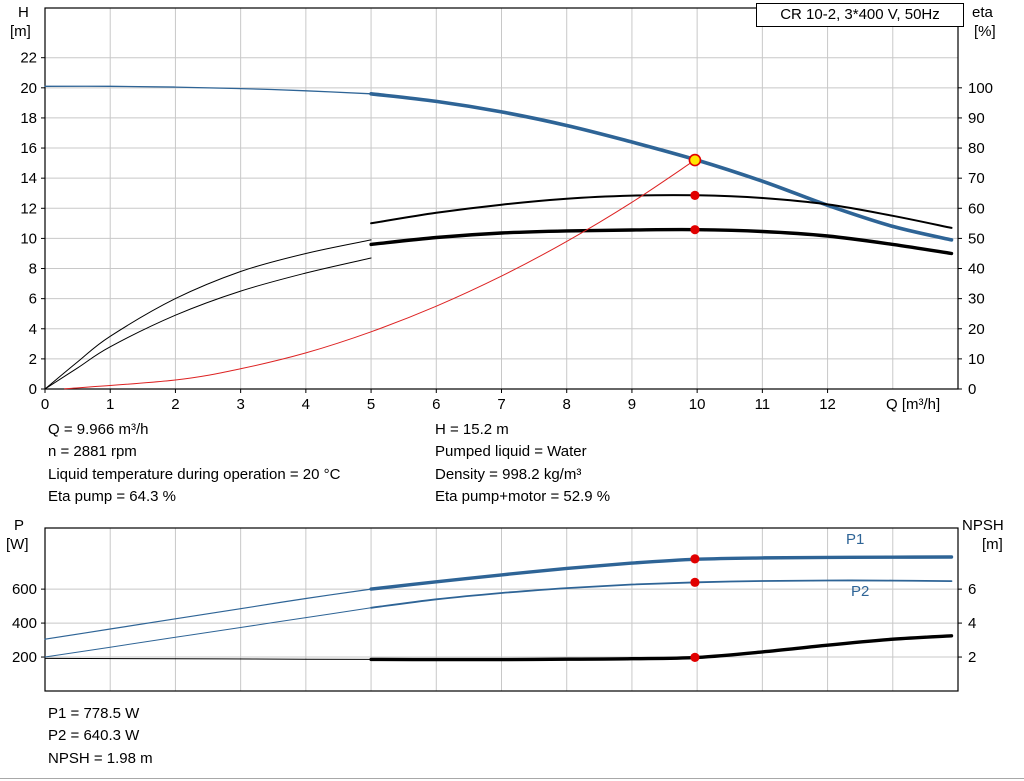  Describe the element at coordinates (763, 404) in the screenshot. I see `x-tick-label: 11` at that location.